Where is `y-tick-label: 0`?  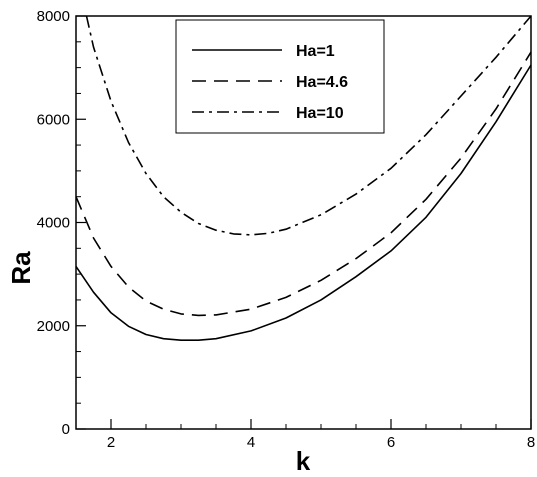
y-tick-label: 0 is located at coordinates (66, 429).